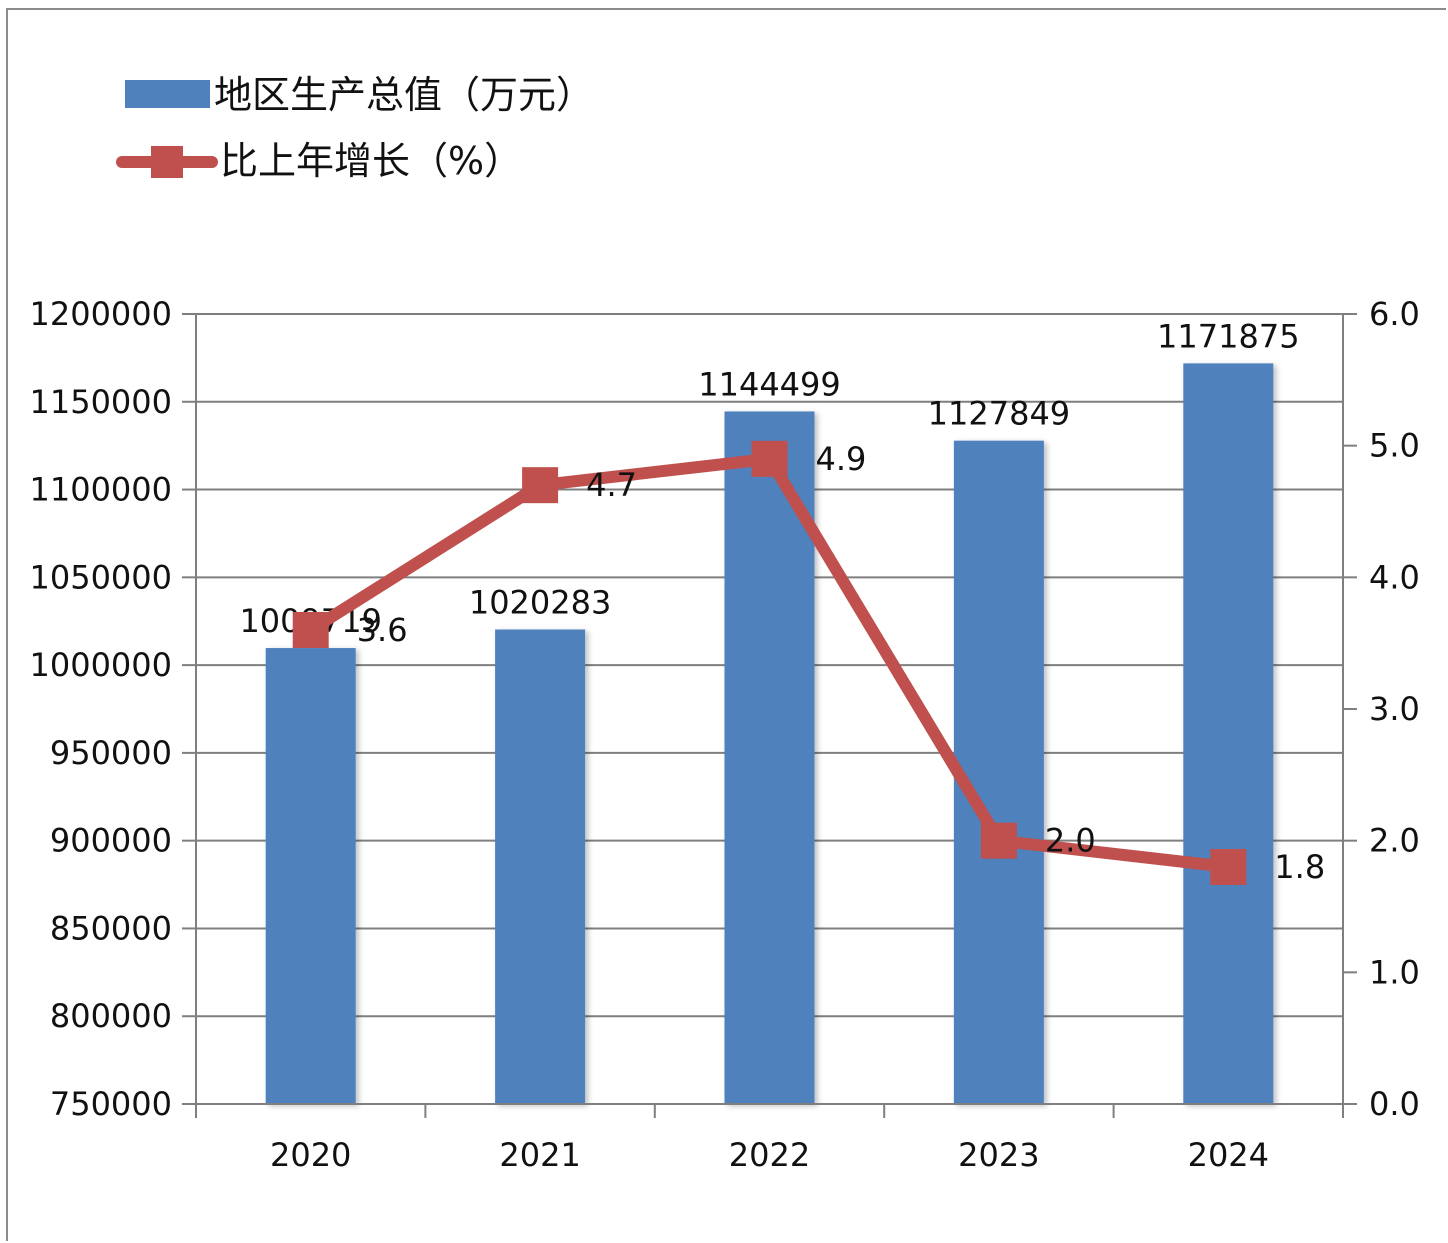 This screenshot has width=1448, height=1243. Describe the element at coordinates (539, 1155) in the screenshot. I see `x-tick-label: 2021` at that location.